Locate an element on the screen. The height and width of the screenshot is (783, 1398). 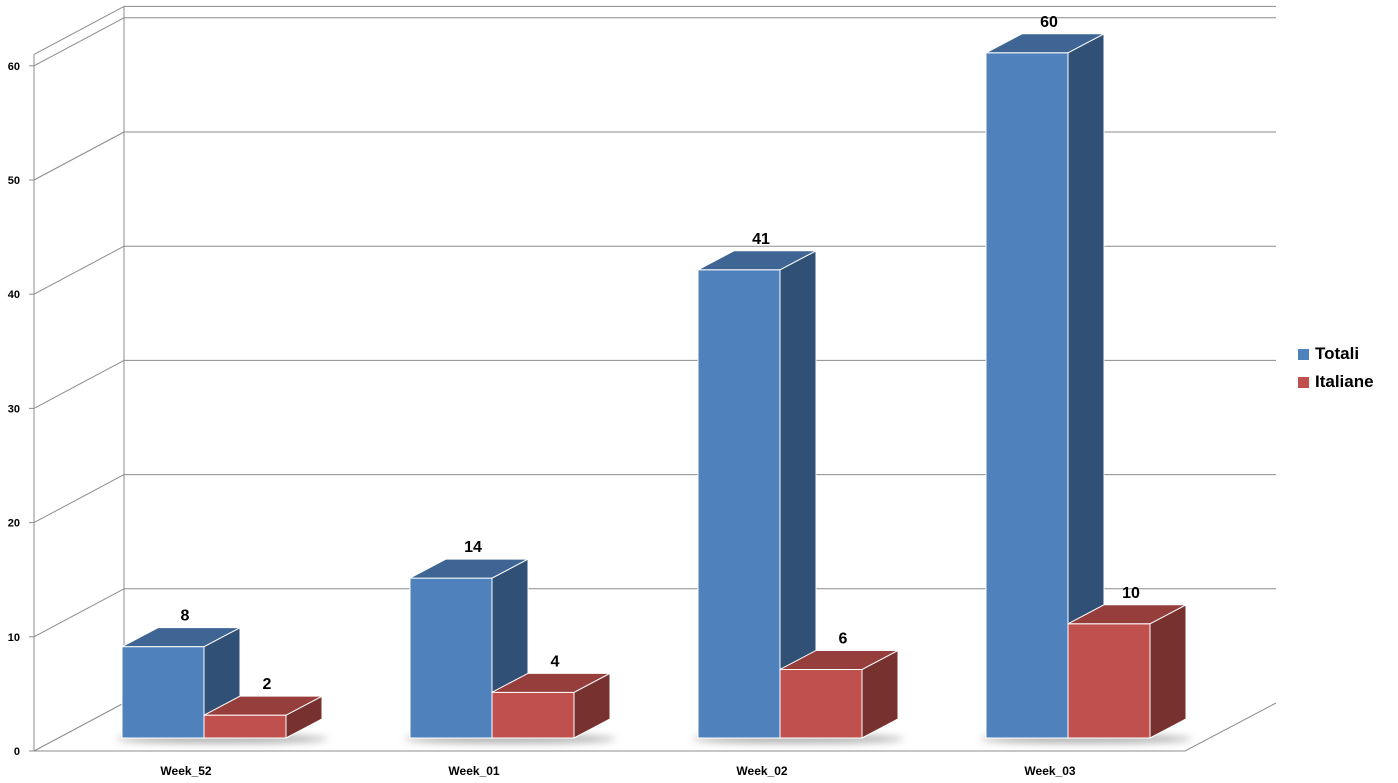
data-label-totali-Week_02: 41 is located at coordinates (761, 239).